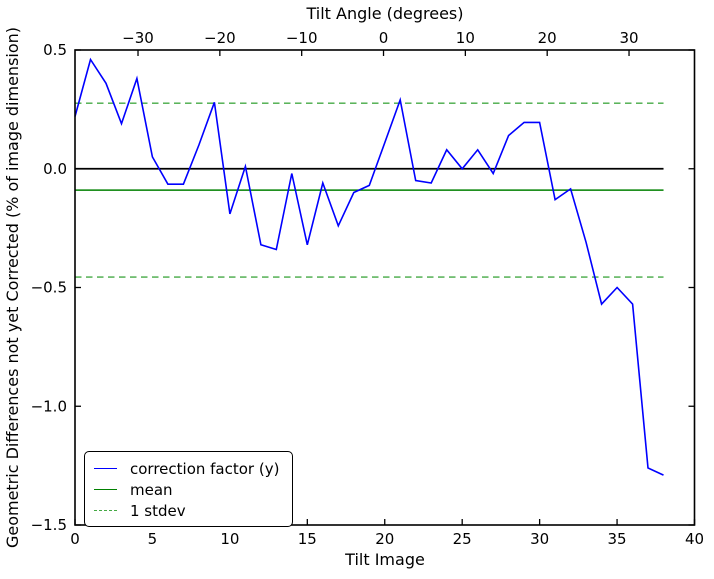  What do you see at coordinates (190, 510) in the screenshot?
I see `legend-entry-stdev: 1 stdev` at bounding box center [190, 510].